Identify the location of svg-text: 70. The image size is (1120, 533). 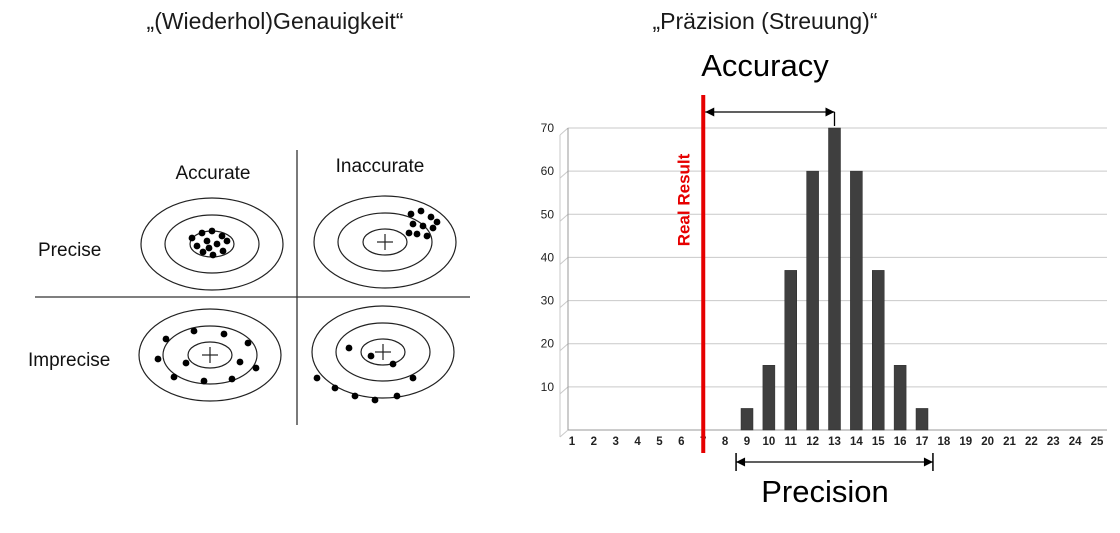
(548, 128).